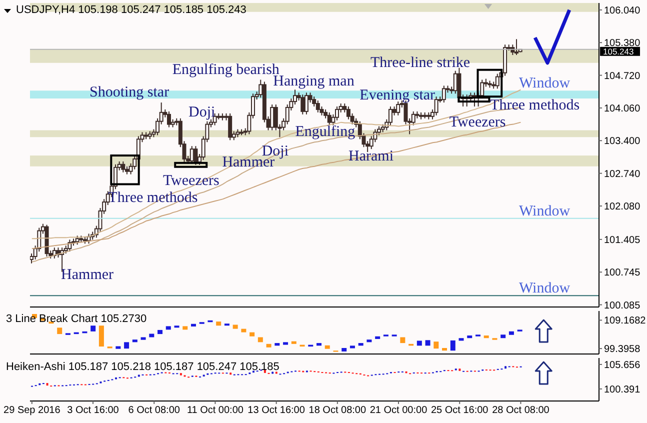  What do you see at coordinates (131, 10) in the screenshot?
I see `chart-title: USDJPY,H4 105.198 105.247 105.185 105.243` at bounding box center [131, 10].